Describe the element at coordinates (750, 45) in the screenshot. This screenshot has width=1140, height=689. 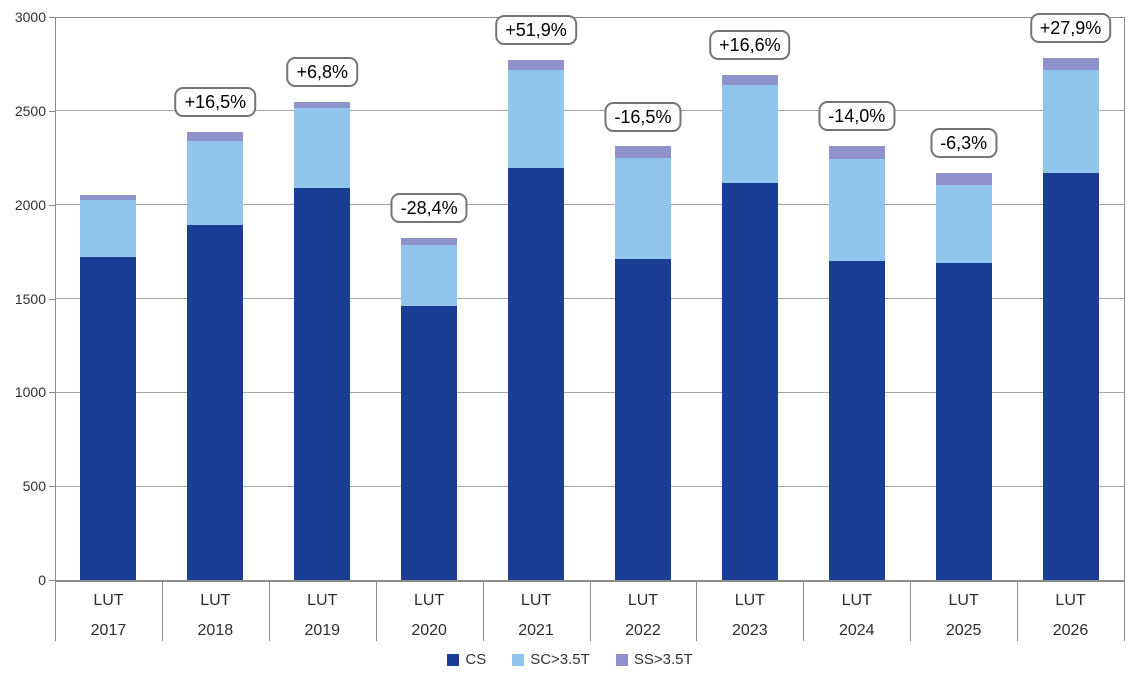
I see `percent-change-label: +16,6%` at that location.